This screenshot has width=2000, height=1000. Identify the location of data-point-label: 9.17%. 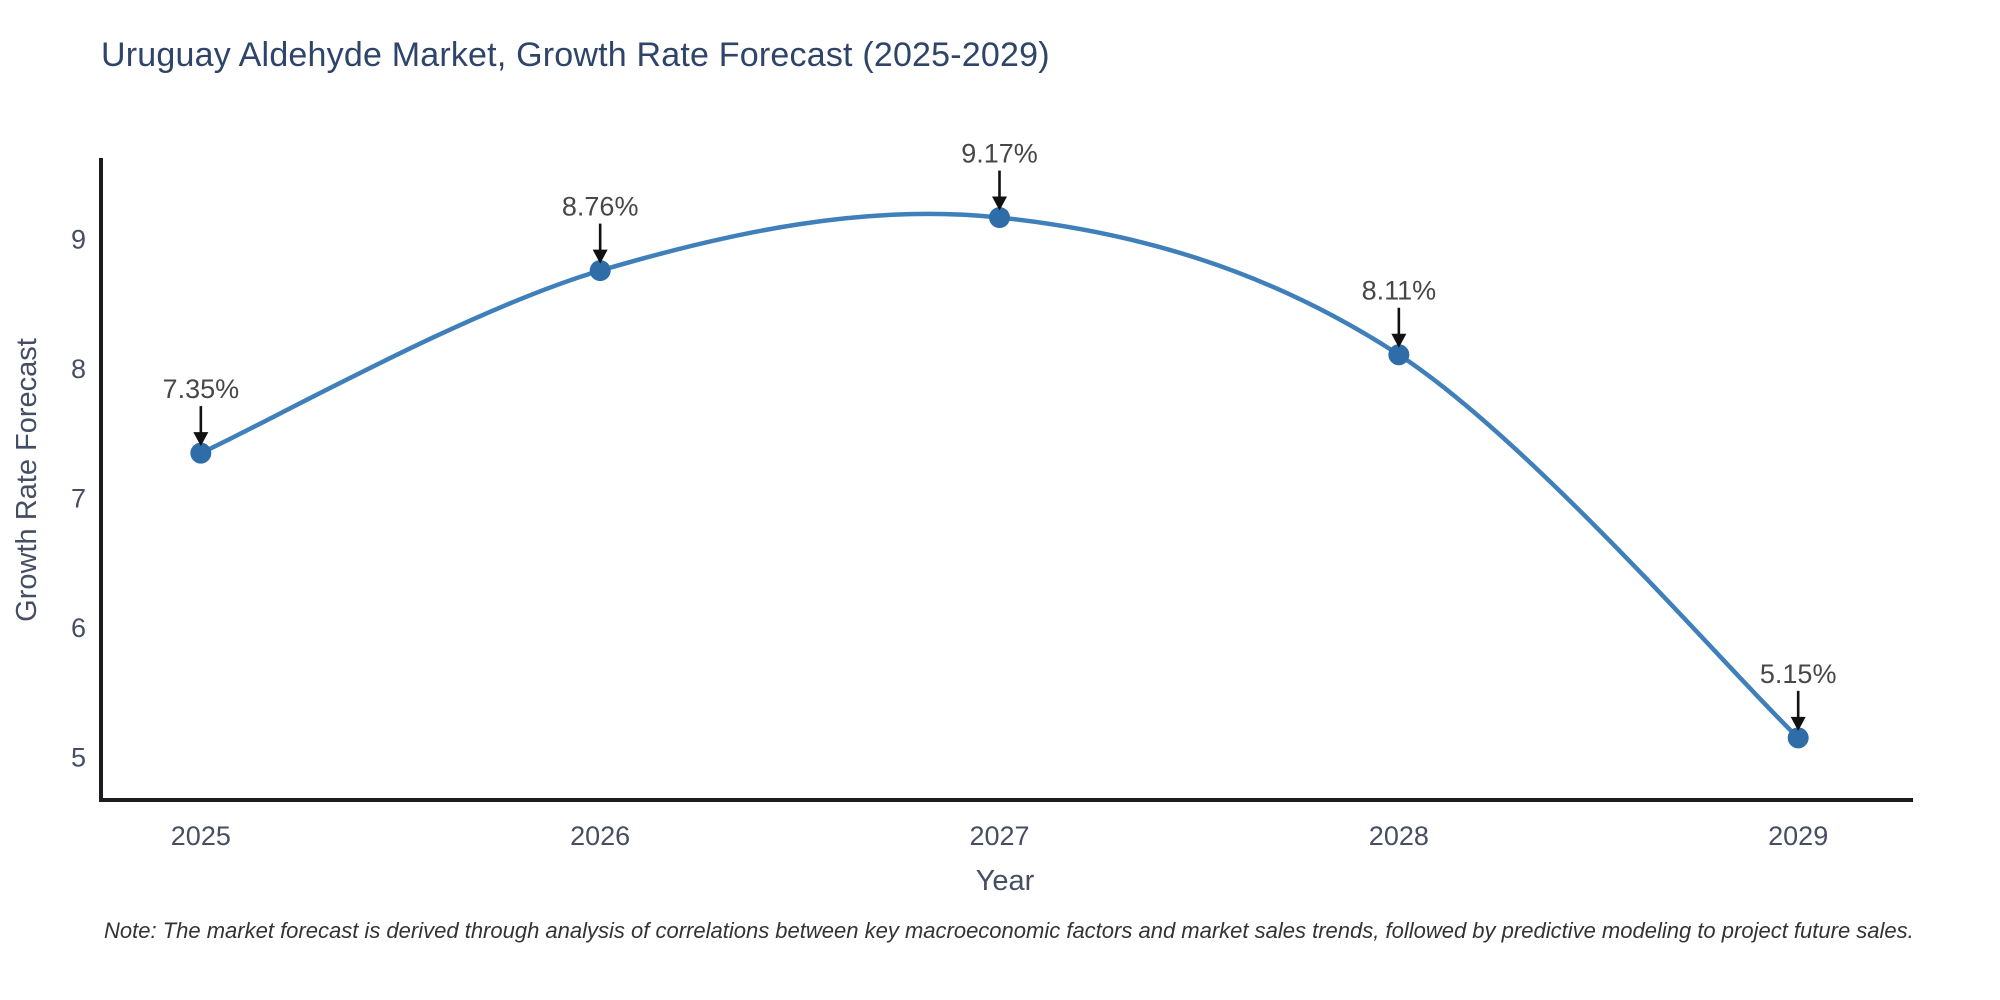
(999, 154).